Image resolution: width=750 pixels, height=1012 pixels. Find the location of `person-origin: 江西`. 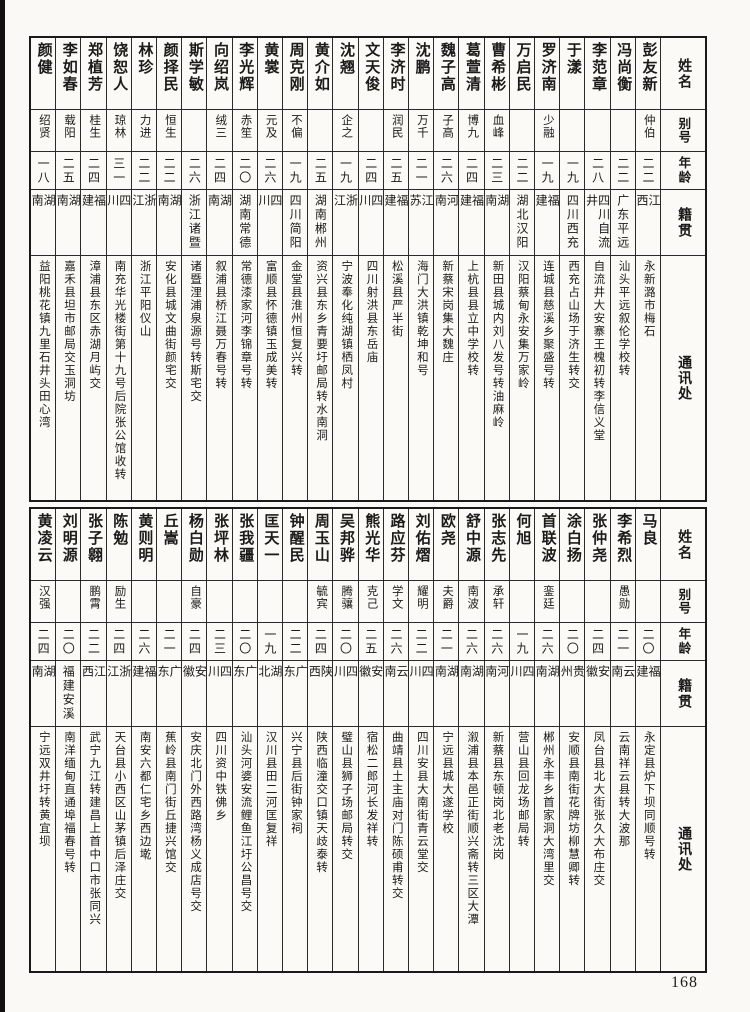

person-origin: 江西 is located at coordinates (93, 683).